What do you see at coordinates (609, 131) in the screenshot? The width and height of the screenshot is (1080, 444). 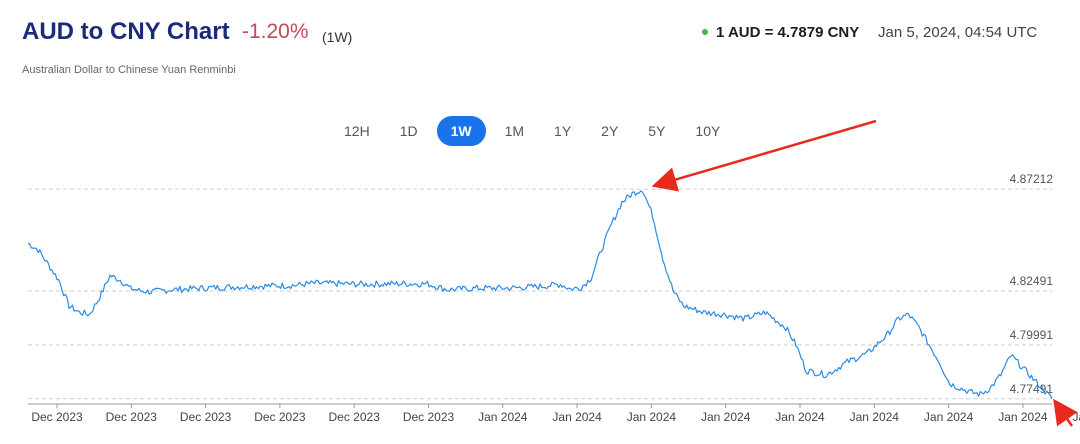 I see `period-button-2y: 2Y` at bounding box center [609, 131].